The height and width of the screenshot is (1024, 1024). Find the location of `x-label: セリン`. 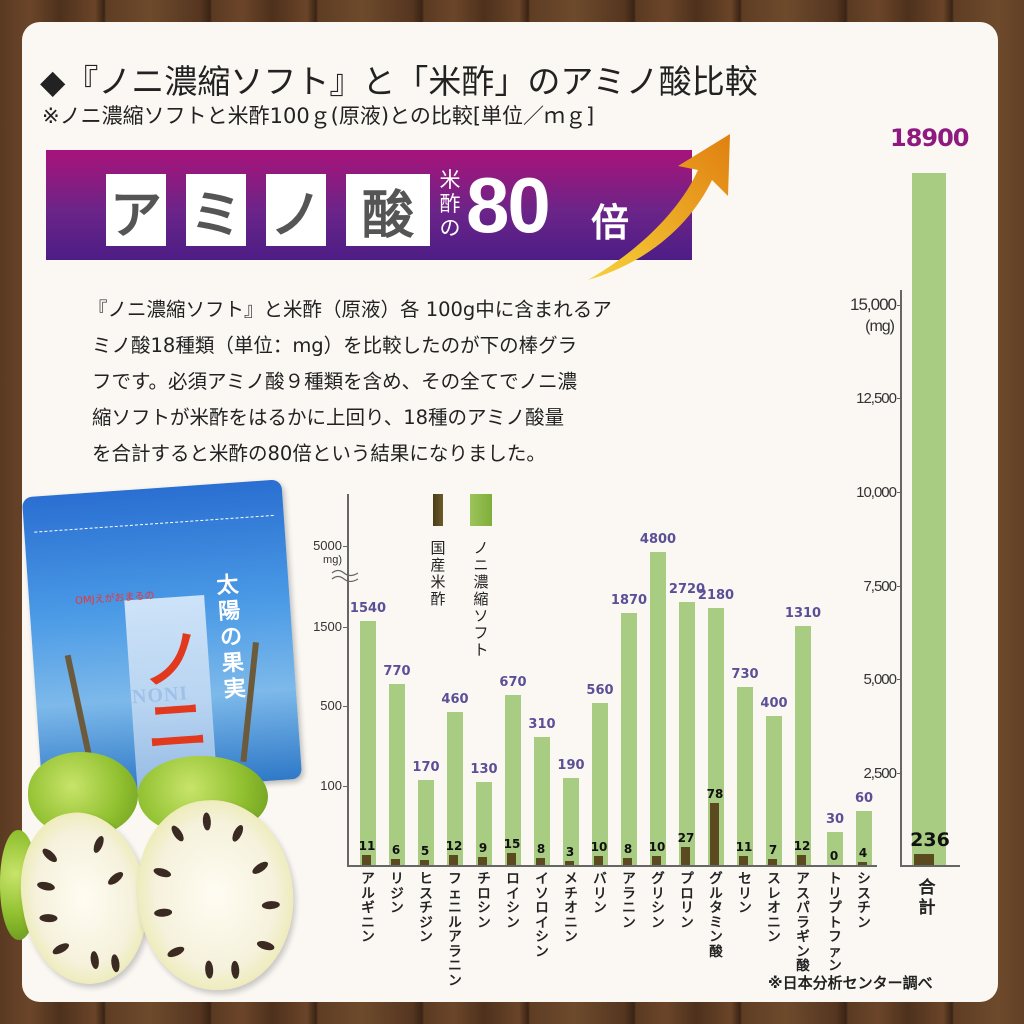

x-label: セリン is located at coordinates (745, 893).